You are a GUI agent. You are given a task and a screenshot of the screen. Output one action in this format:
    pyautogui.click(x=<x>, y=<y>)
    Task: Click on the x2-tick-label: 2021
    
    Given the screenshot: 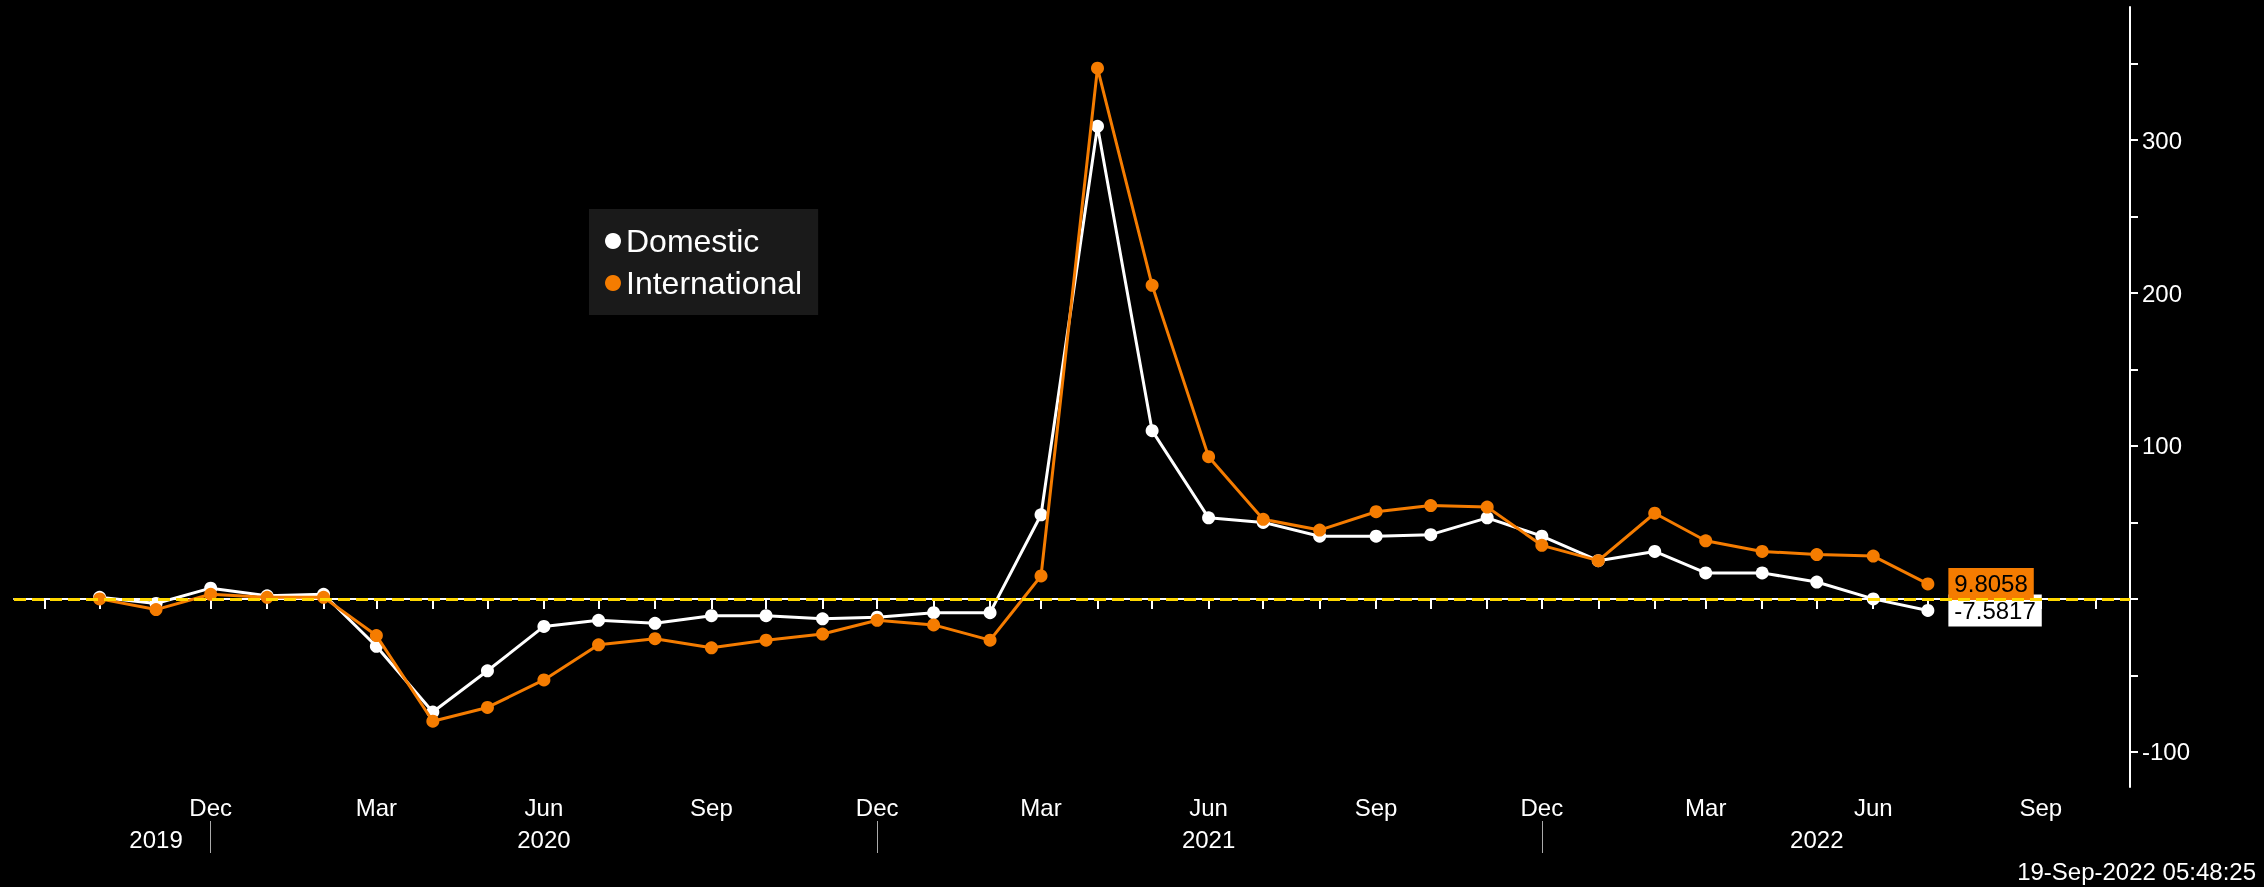 What is the action you would take?
    pyautogui.click(x=1208, y=839)
    